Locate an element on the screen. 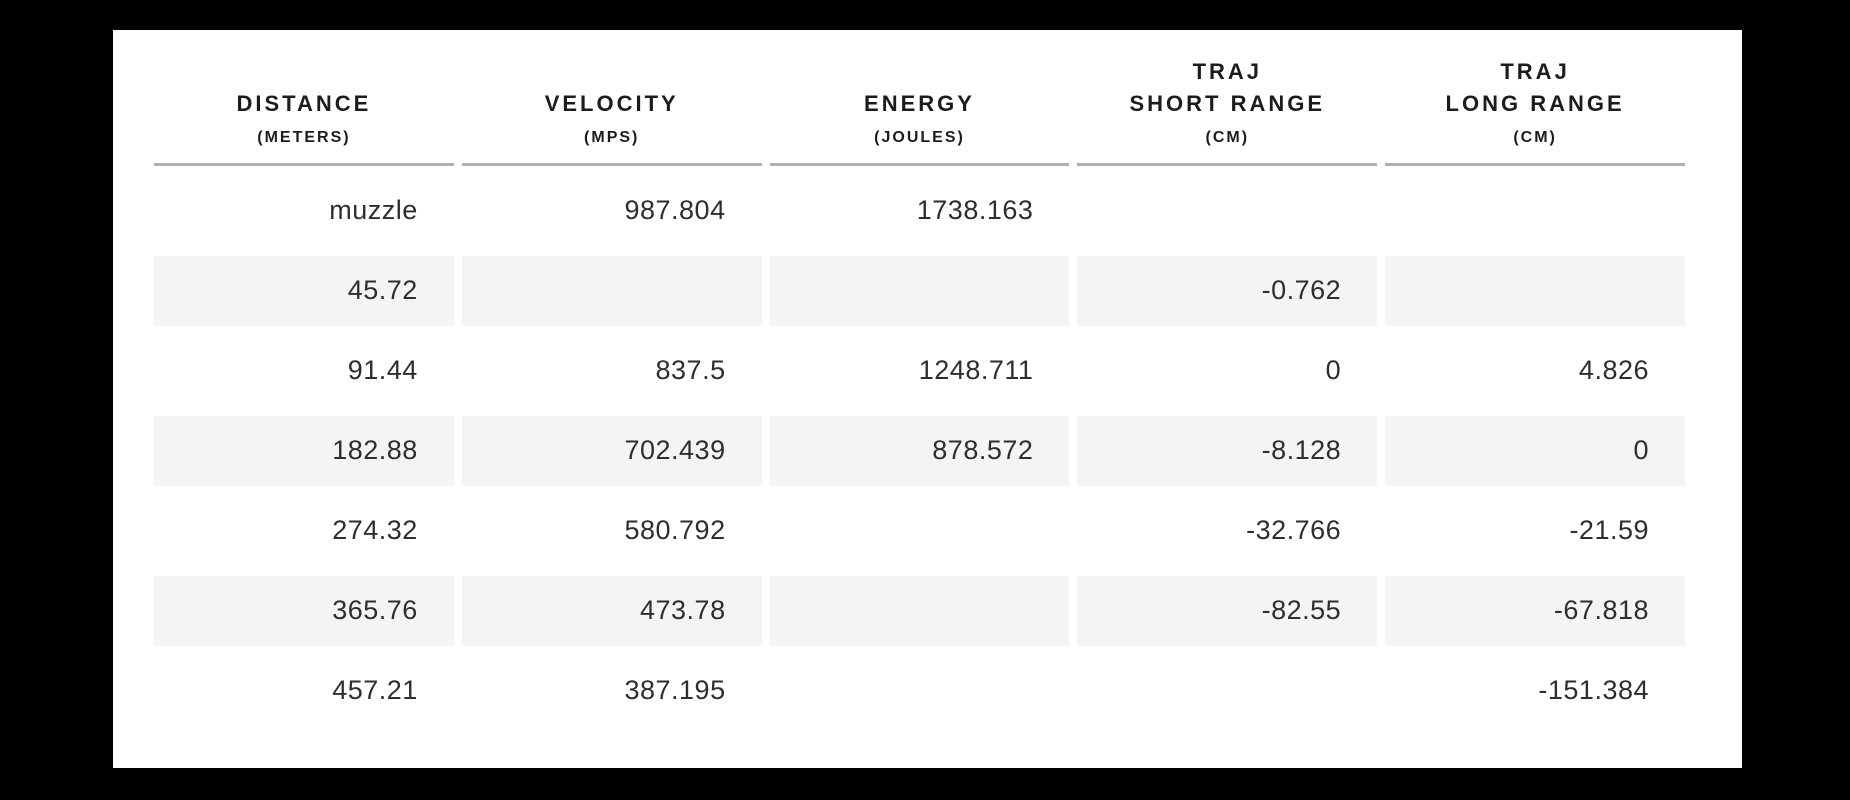 This screenshot has height=800, width=1850. column-header: TRAJ LONG RANGE (CM) is located at coordinates (1535, 104).